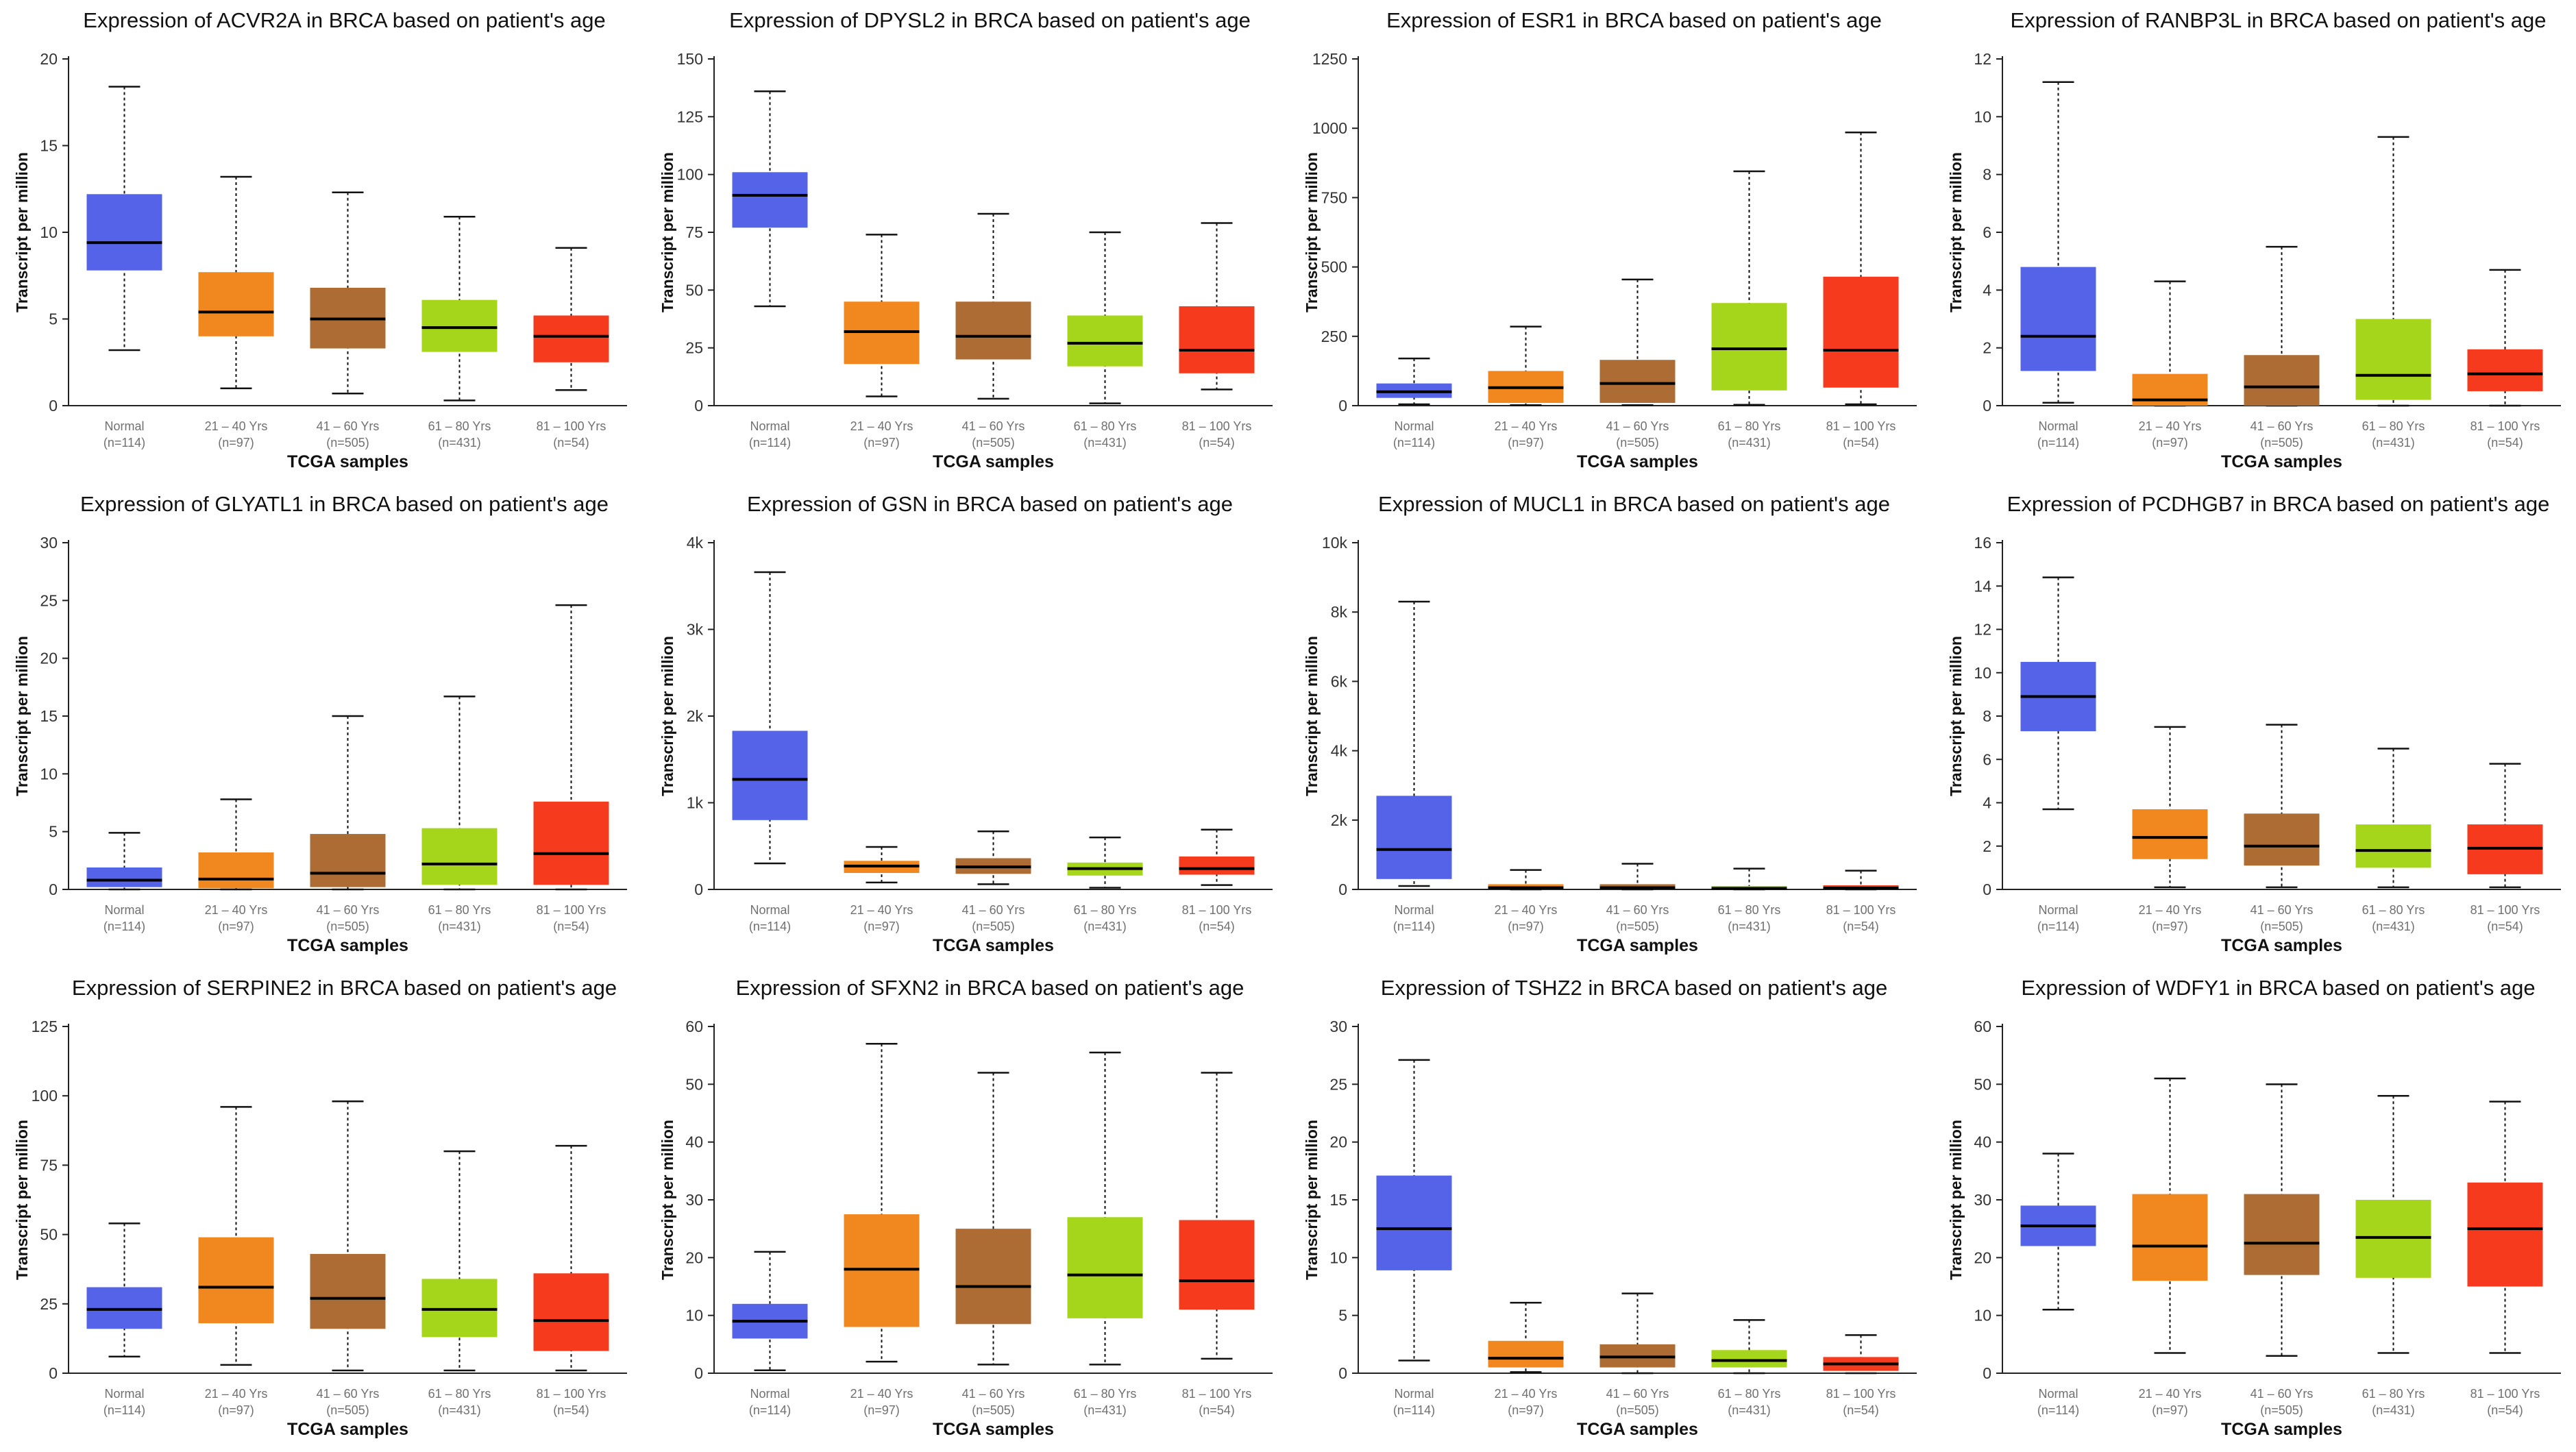  I want to click on y-tick-label: 60, so click(1983, 1026).